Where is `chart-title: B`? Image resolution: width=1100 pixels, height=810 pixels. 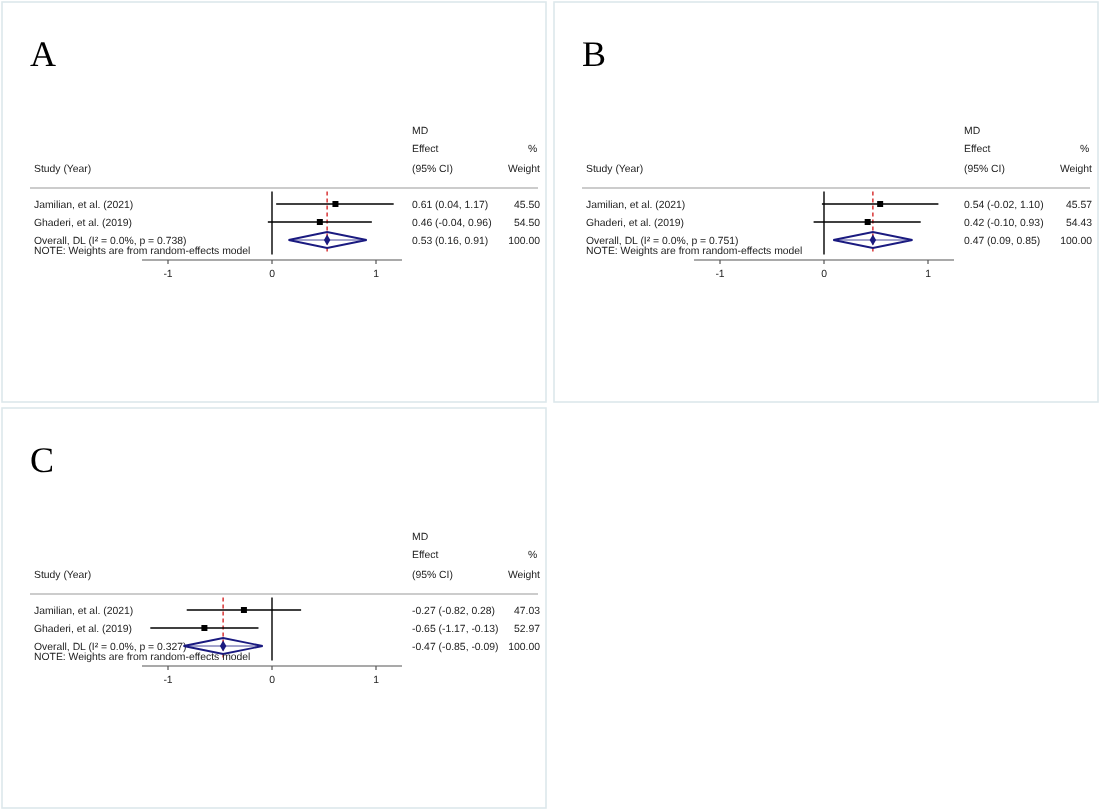 chart-title: B is located at coordinates (594, 54).